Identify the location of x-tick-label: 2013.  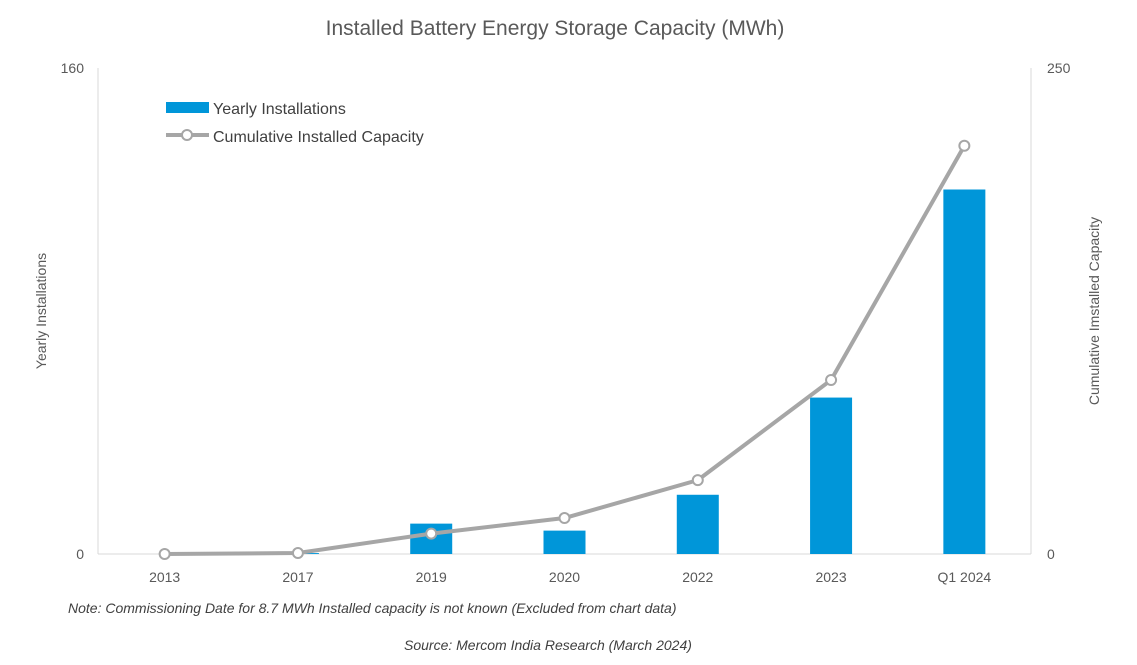
(164, 577).